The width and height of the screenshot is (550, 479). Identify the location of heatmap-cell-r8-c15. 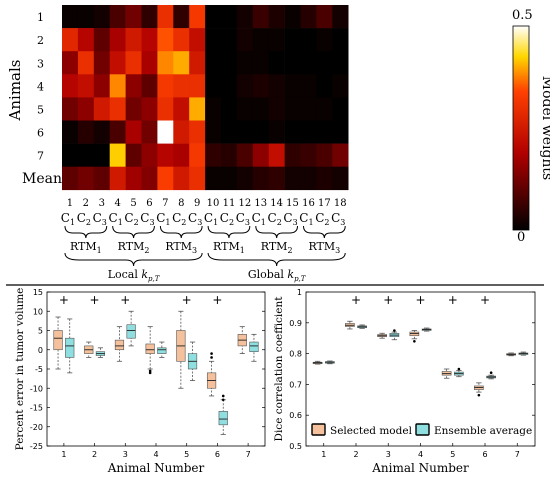
(292, 178).